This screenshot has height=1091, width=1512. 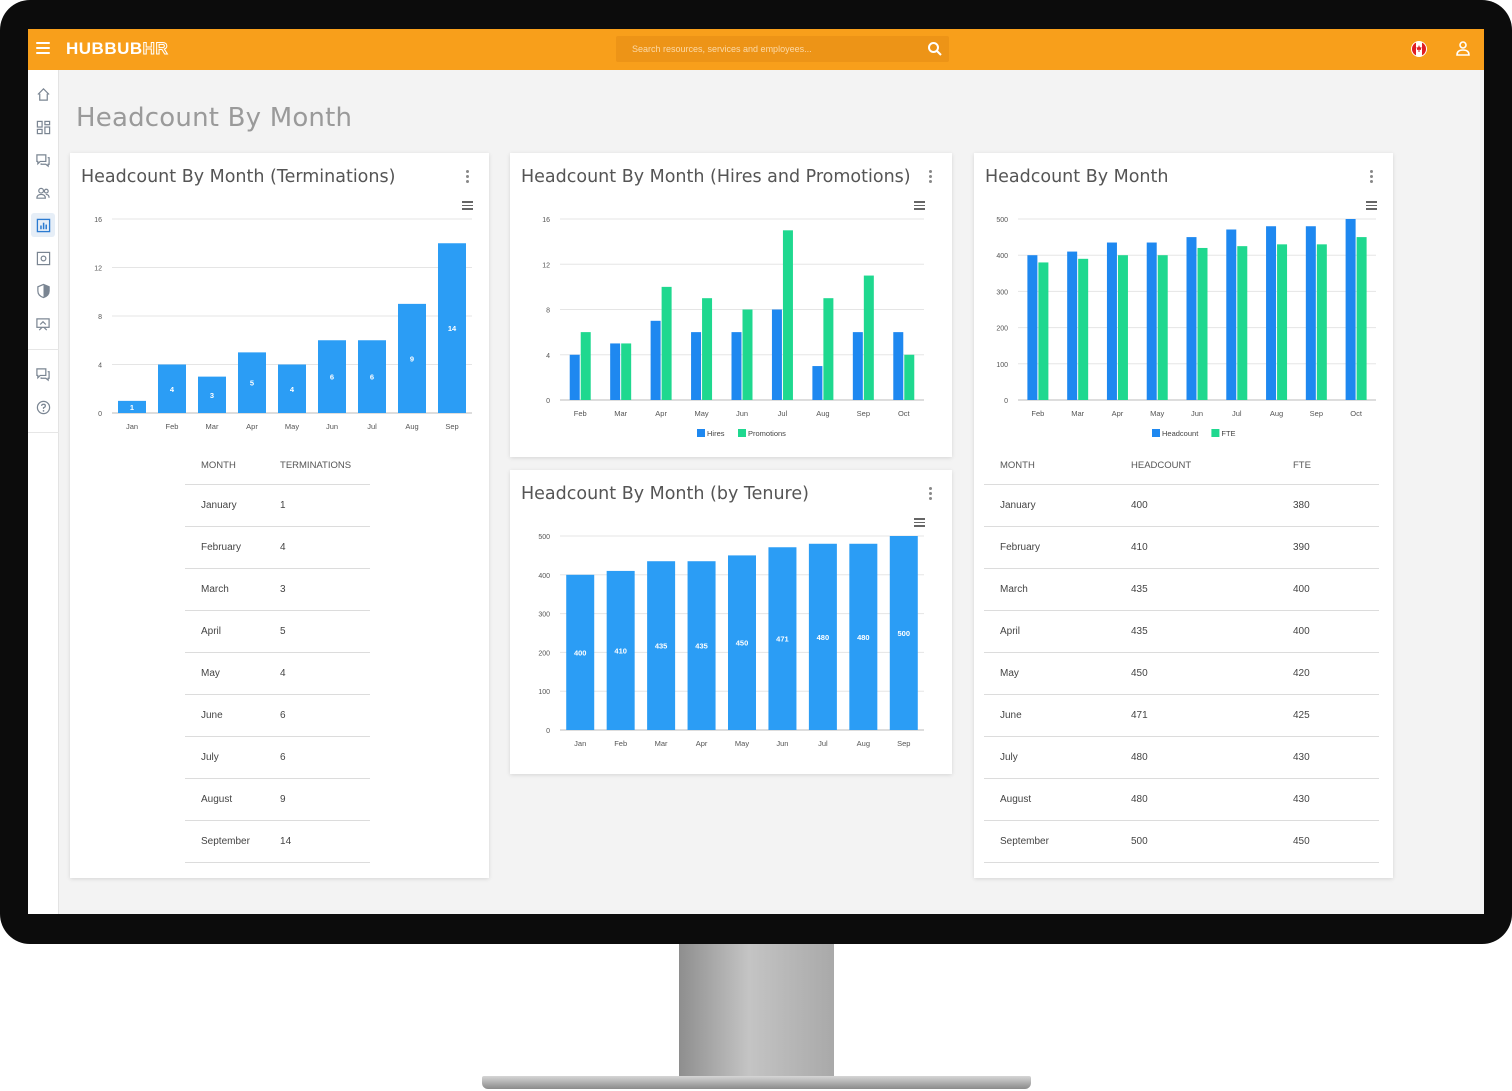 What do you see at coordinates (225, 799) in the screenshot?
I see `table-cell: August` at bounding box center [225, 799].